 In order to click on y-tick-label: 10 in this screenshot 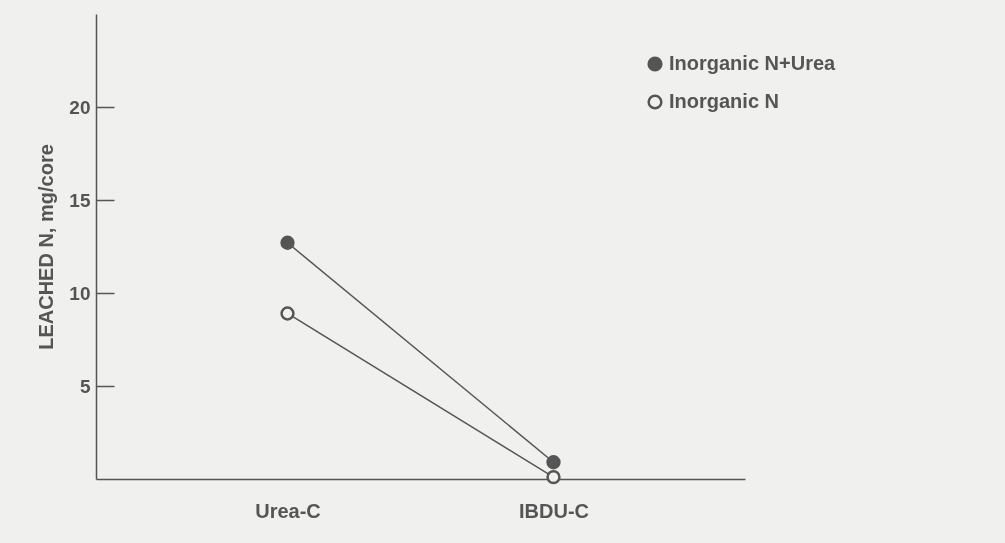, I will do `click(80, 293)`.